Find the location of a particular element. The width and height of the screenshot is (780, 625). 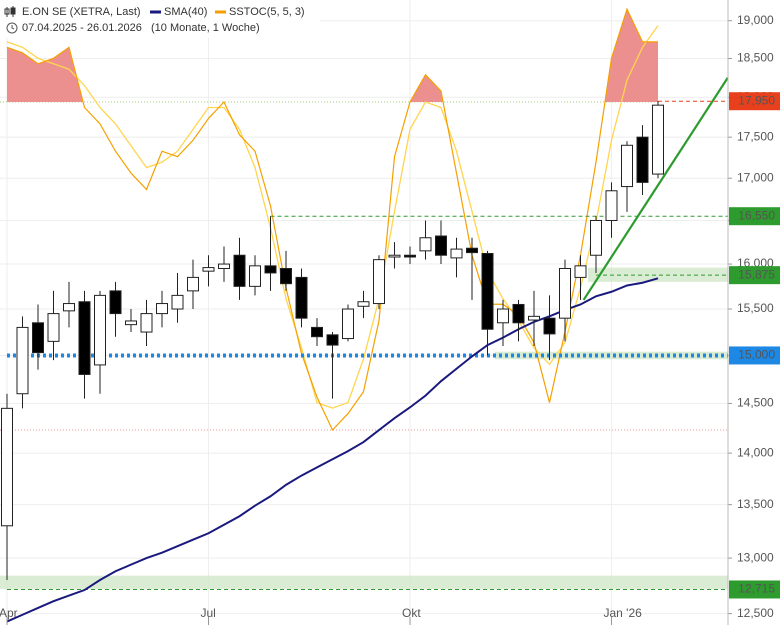

candle-icon is located at coordinates (10, 11).